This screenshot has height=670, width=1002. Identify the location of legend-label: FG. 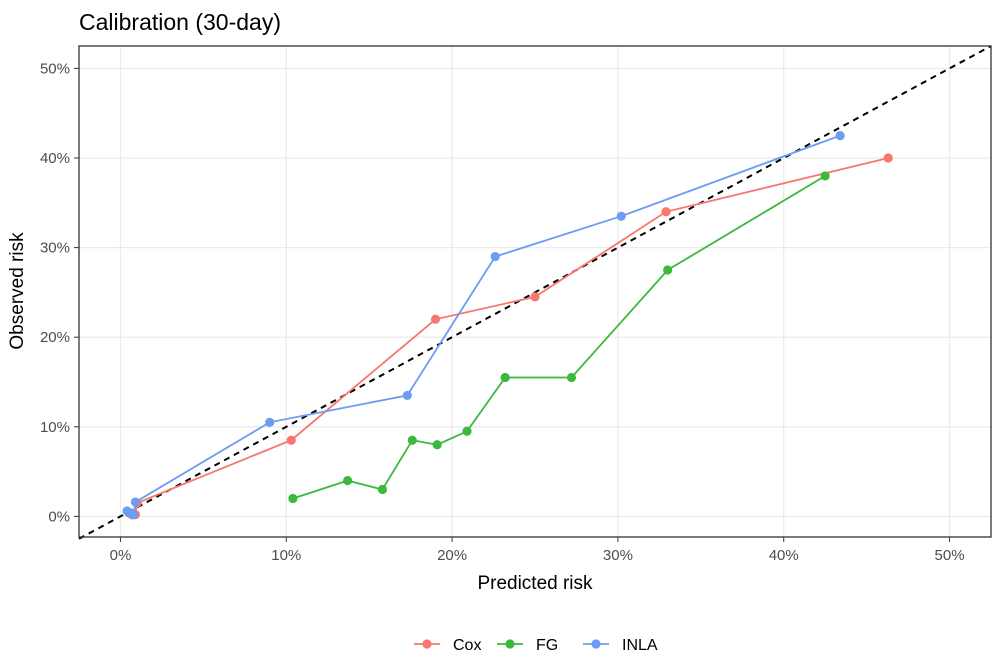
(547, 645).